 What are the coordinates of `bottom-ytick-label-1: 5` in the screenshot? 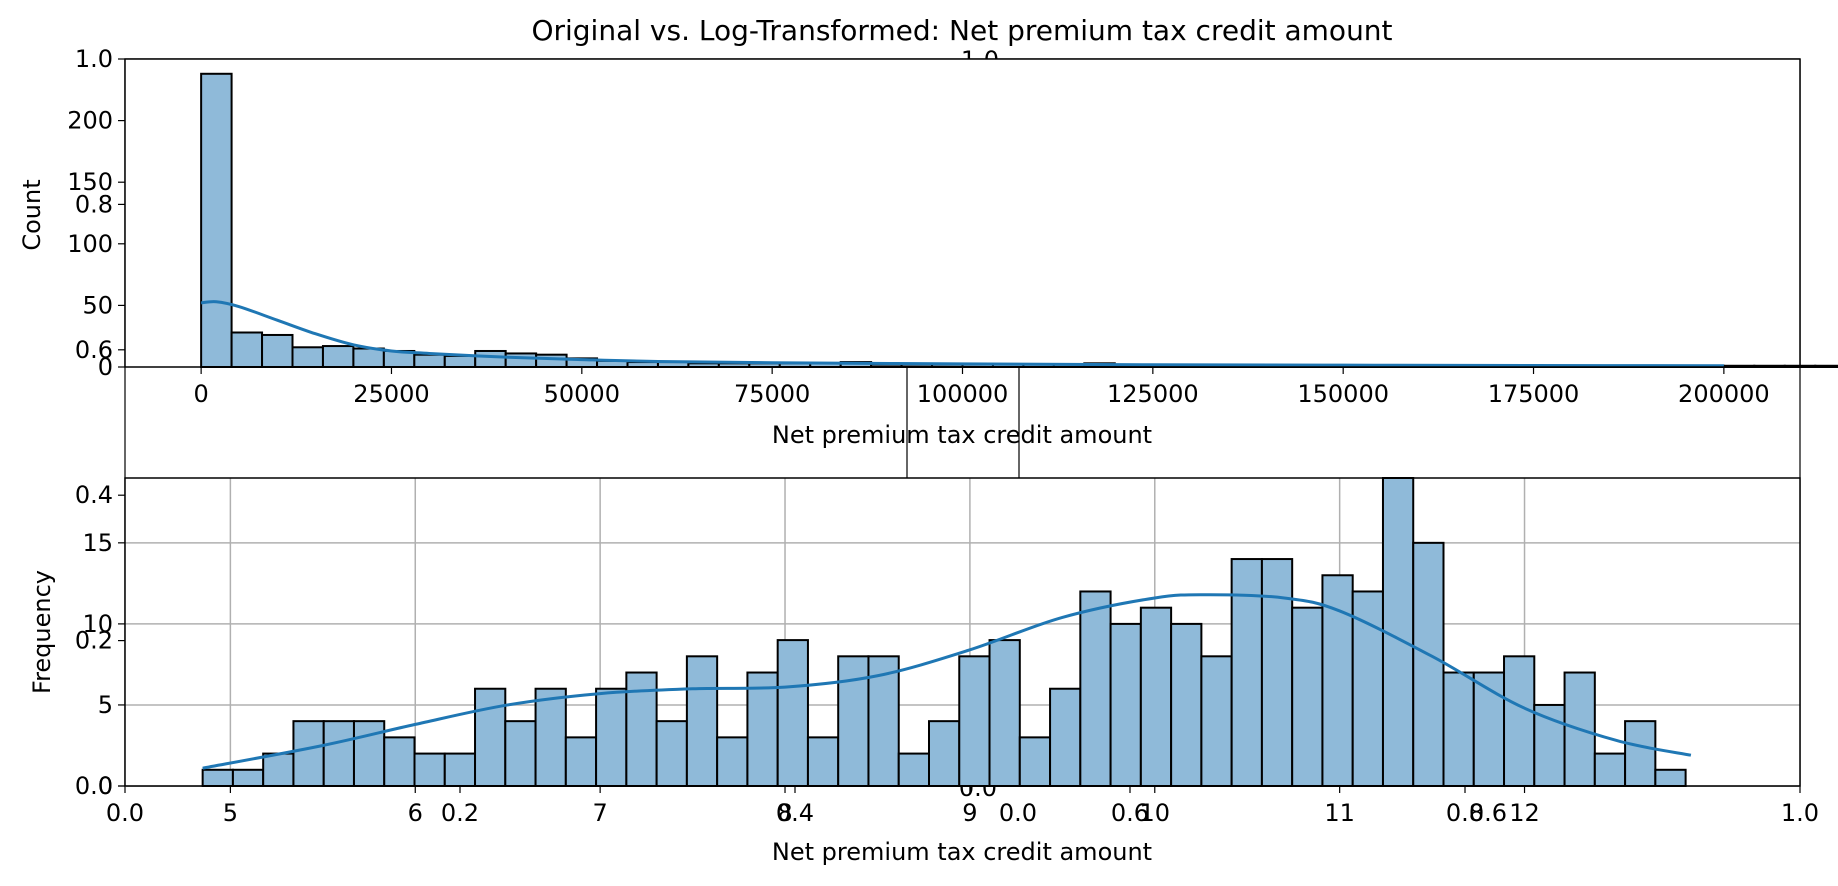 It's located at (105, 705).